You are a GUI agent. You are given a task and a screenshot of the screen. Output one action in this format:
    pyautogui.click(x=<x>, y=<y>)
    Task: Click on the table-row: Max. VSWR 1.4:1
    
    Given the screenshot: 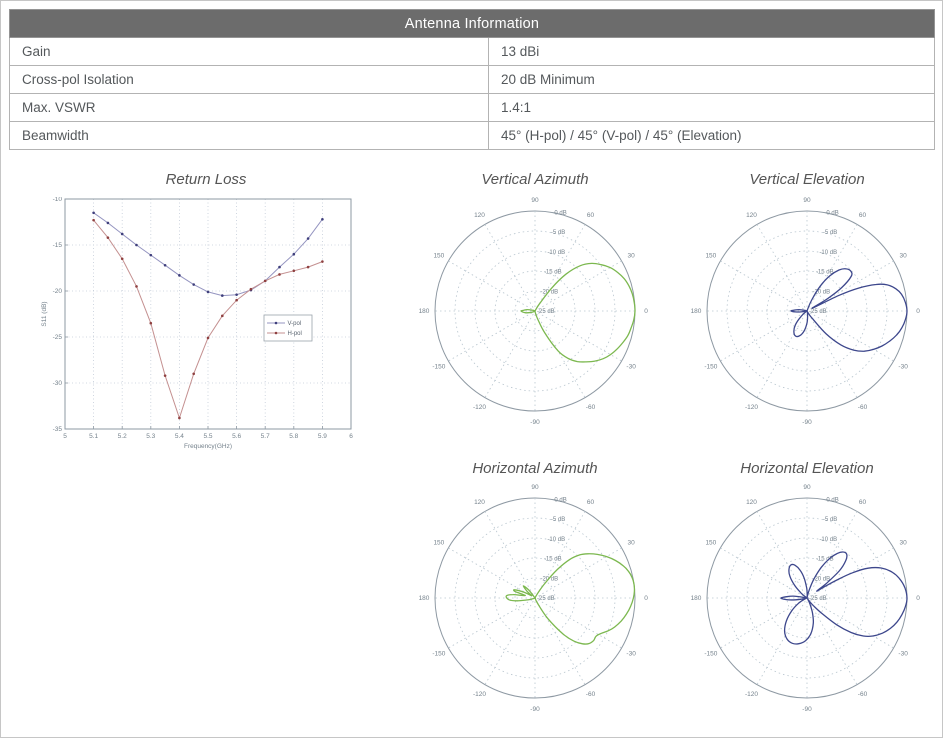 What is the action you would take?
    pyautogui.click(x=472, y=107)
    